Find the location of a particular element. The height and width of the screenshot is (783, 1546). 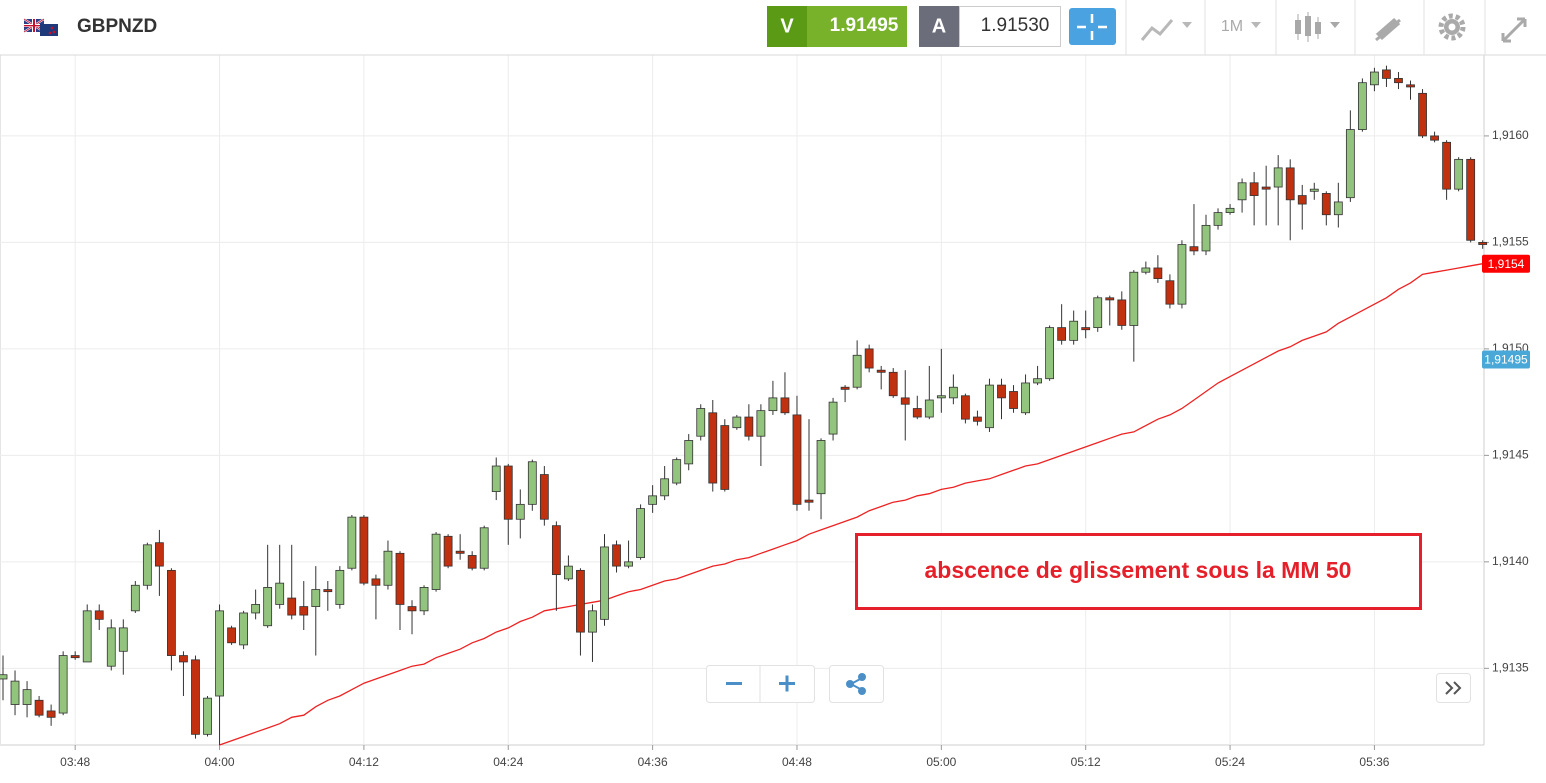

zoom-controls is located at coordinates (1088, 684).